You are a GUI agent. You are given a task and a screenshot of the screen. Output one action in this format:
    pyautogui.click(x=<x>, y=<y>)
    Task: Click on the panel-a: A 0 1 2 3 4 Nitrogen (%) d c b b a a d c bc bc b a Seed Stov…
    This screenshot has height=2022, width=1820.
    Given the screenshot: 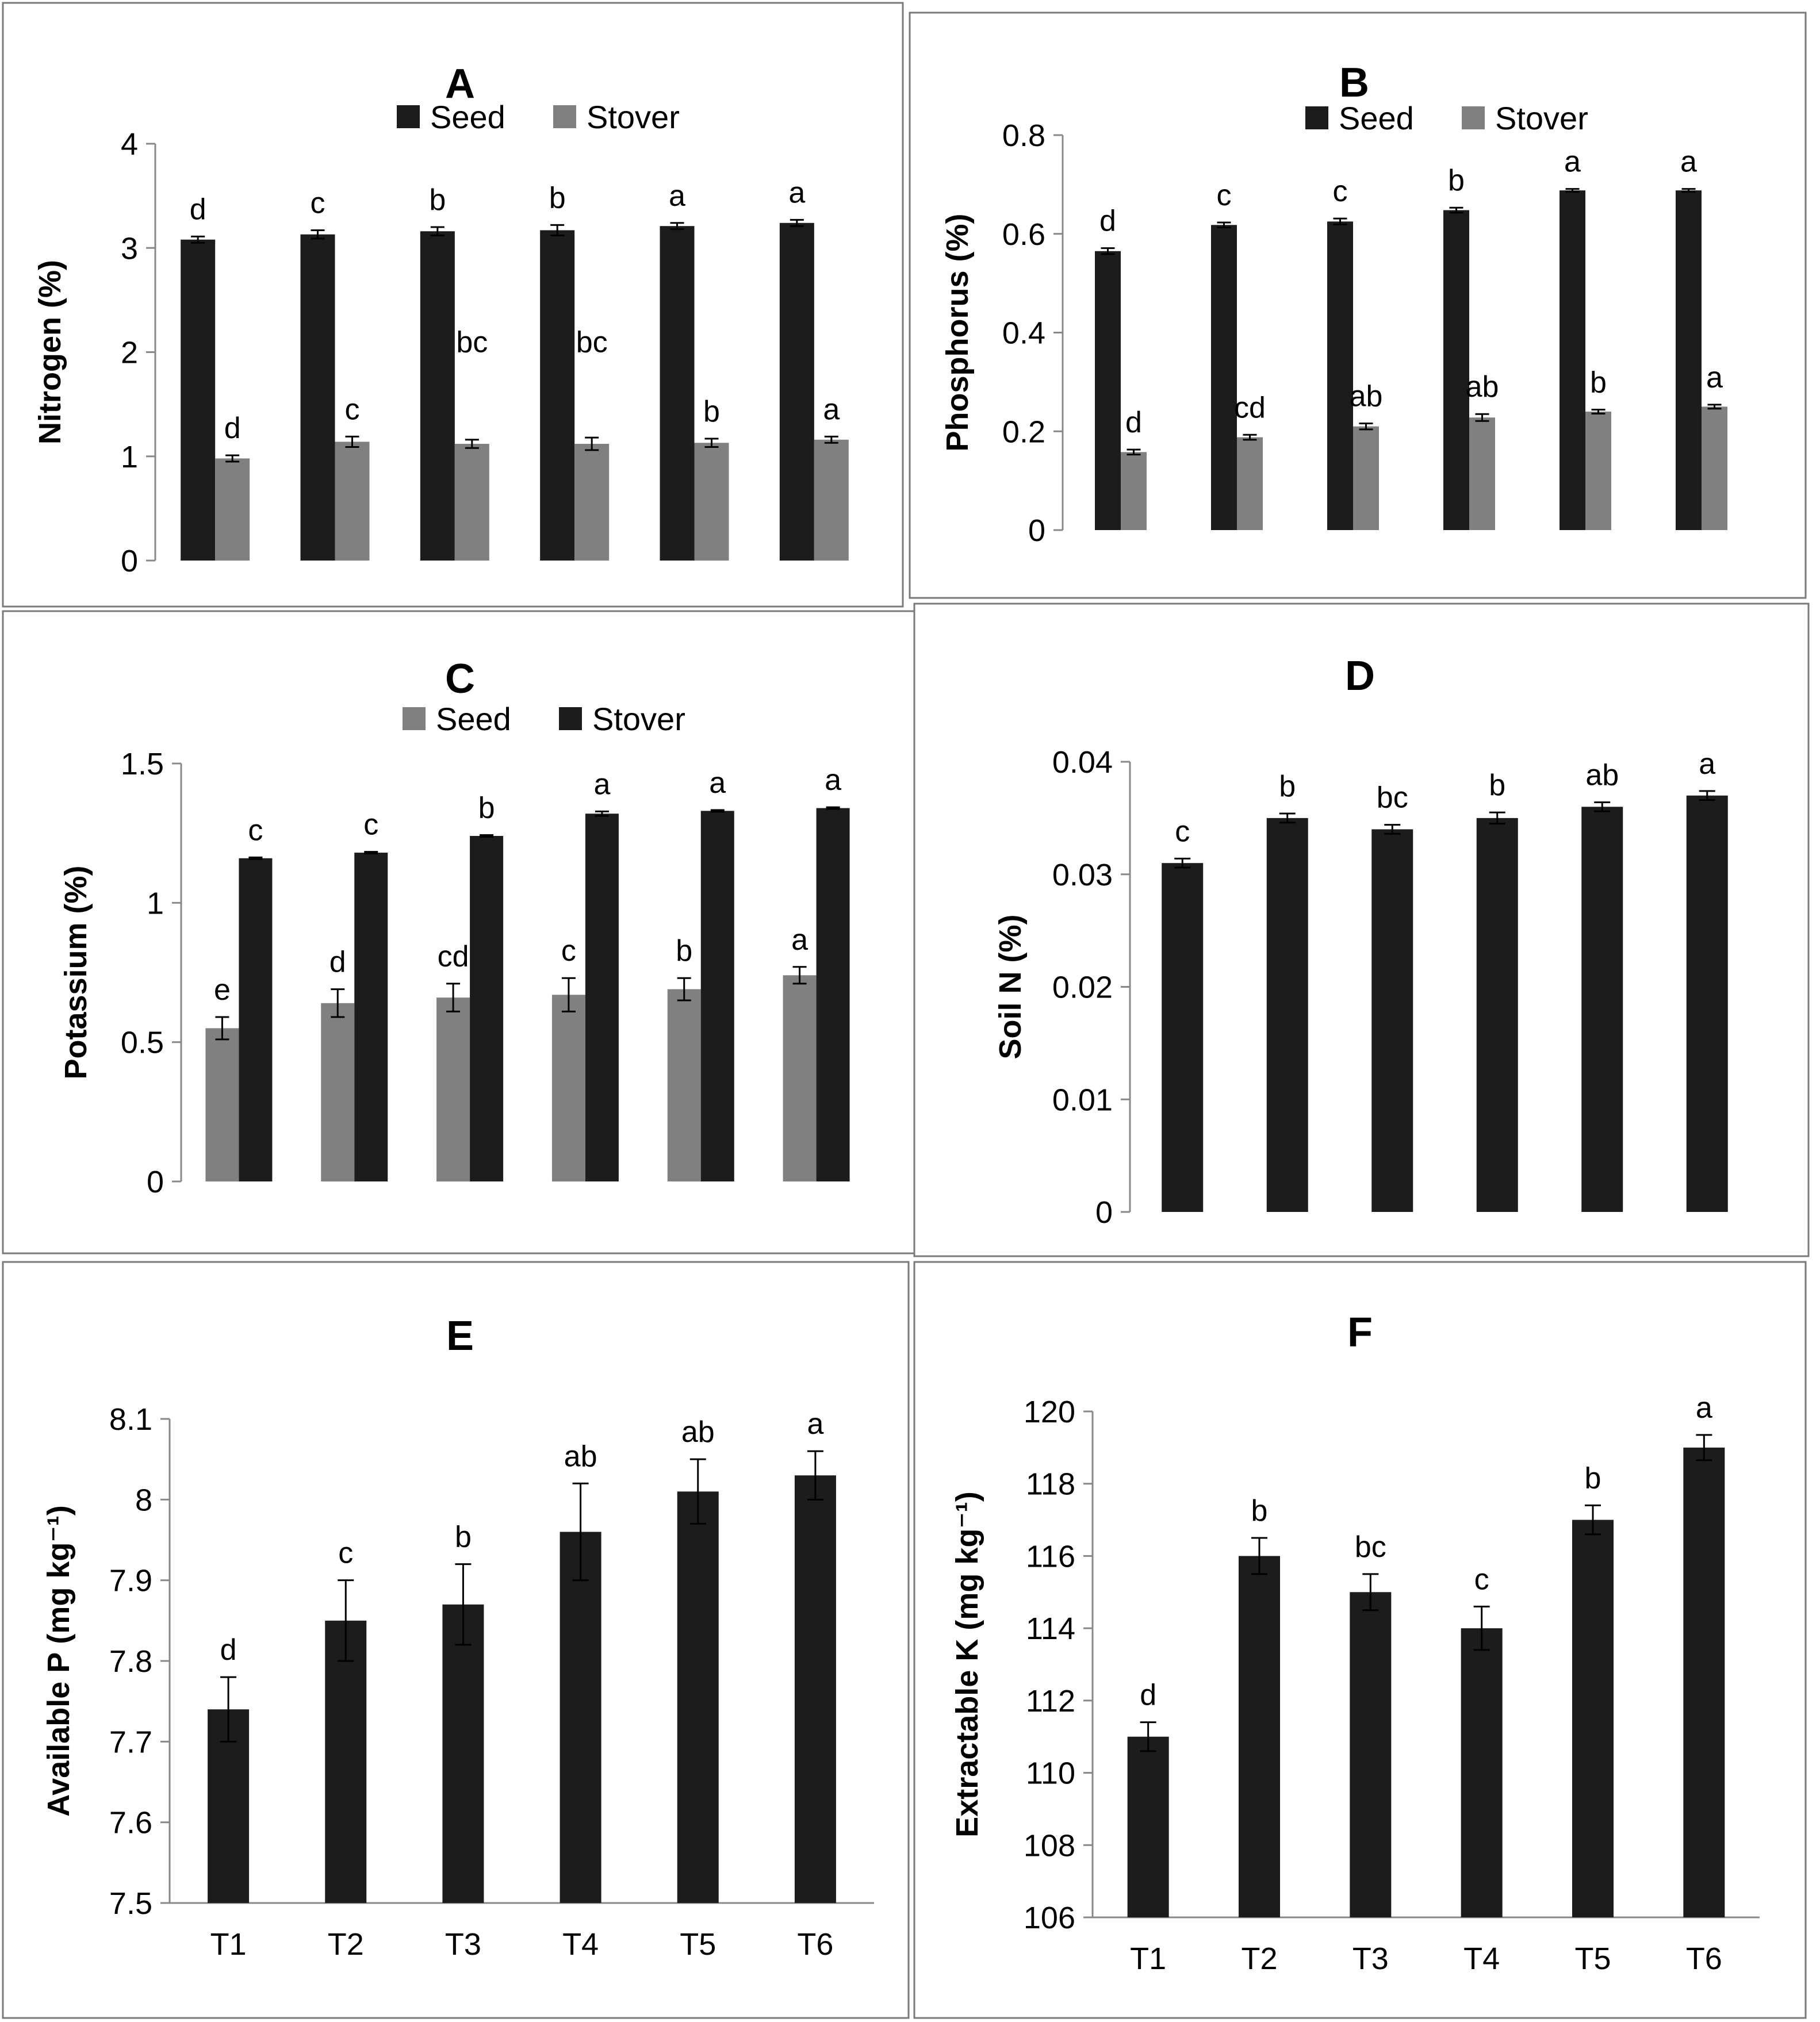 What is the action you would take?
    pyautogui.click(x=453, y=305)
    